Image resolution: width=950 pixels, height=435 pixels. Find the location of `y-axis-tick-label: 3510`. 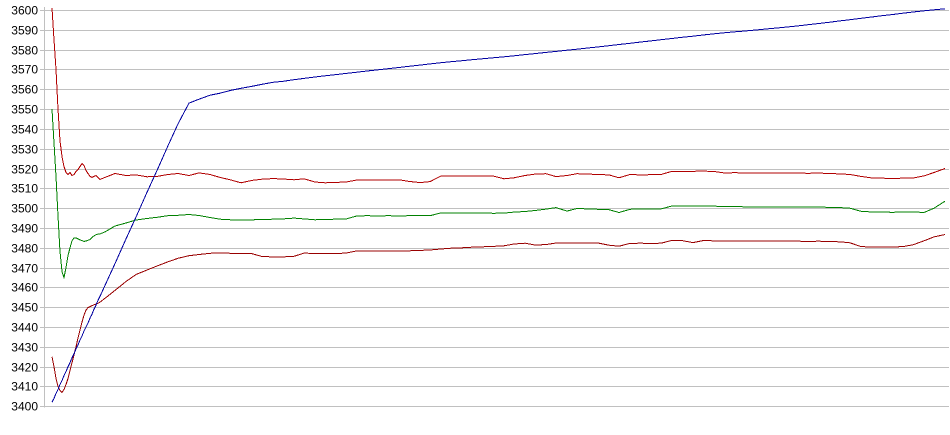

y-axis-tick-label: 3510 is located at coordinates (24, 189).